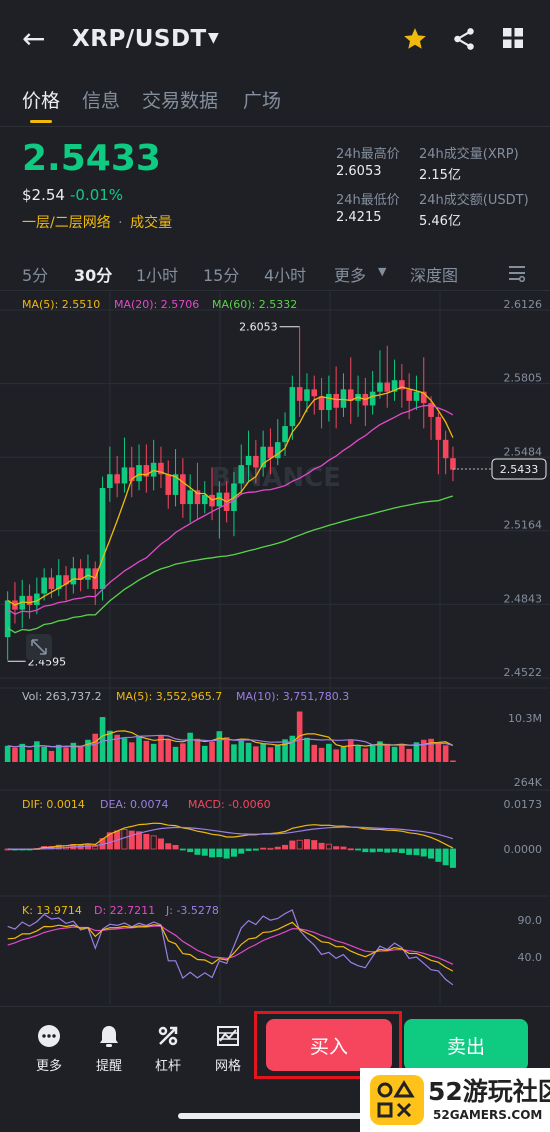 This screenshot has height=1132, width=550. Describe the element at coordinates (35, 275) in the screenshot. I see `interval-5m: 5分` at that location.